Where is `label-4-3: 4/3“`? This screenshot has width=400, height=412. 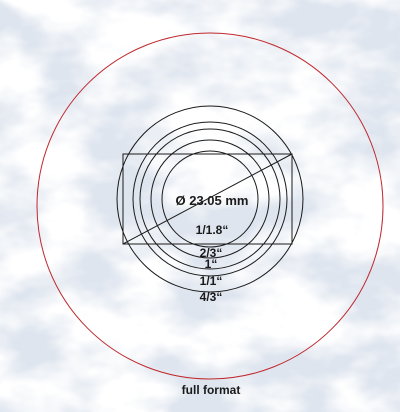 label-4-3: 4/3“ is located at coordinates (211, 297).